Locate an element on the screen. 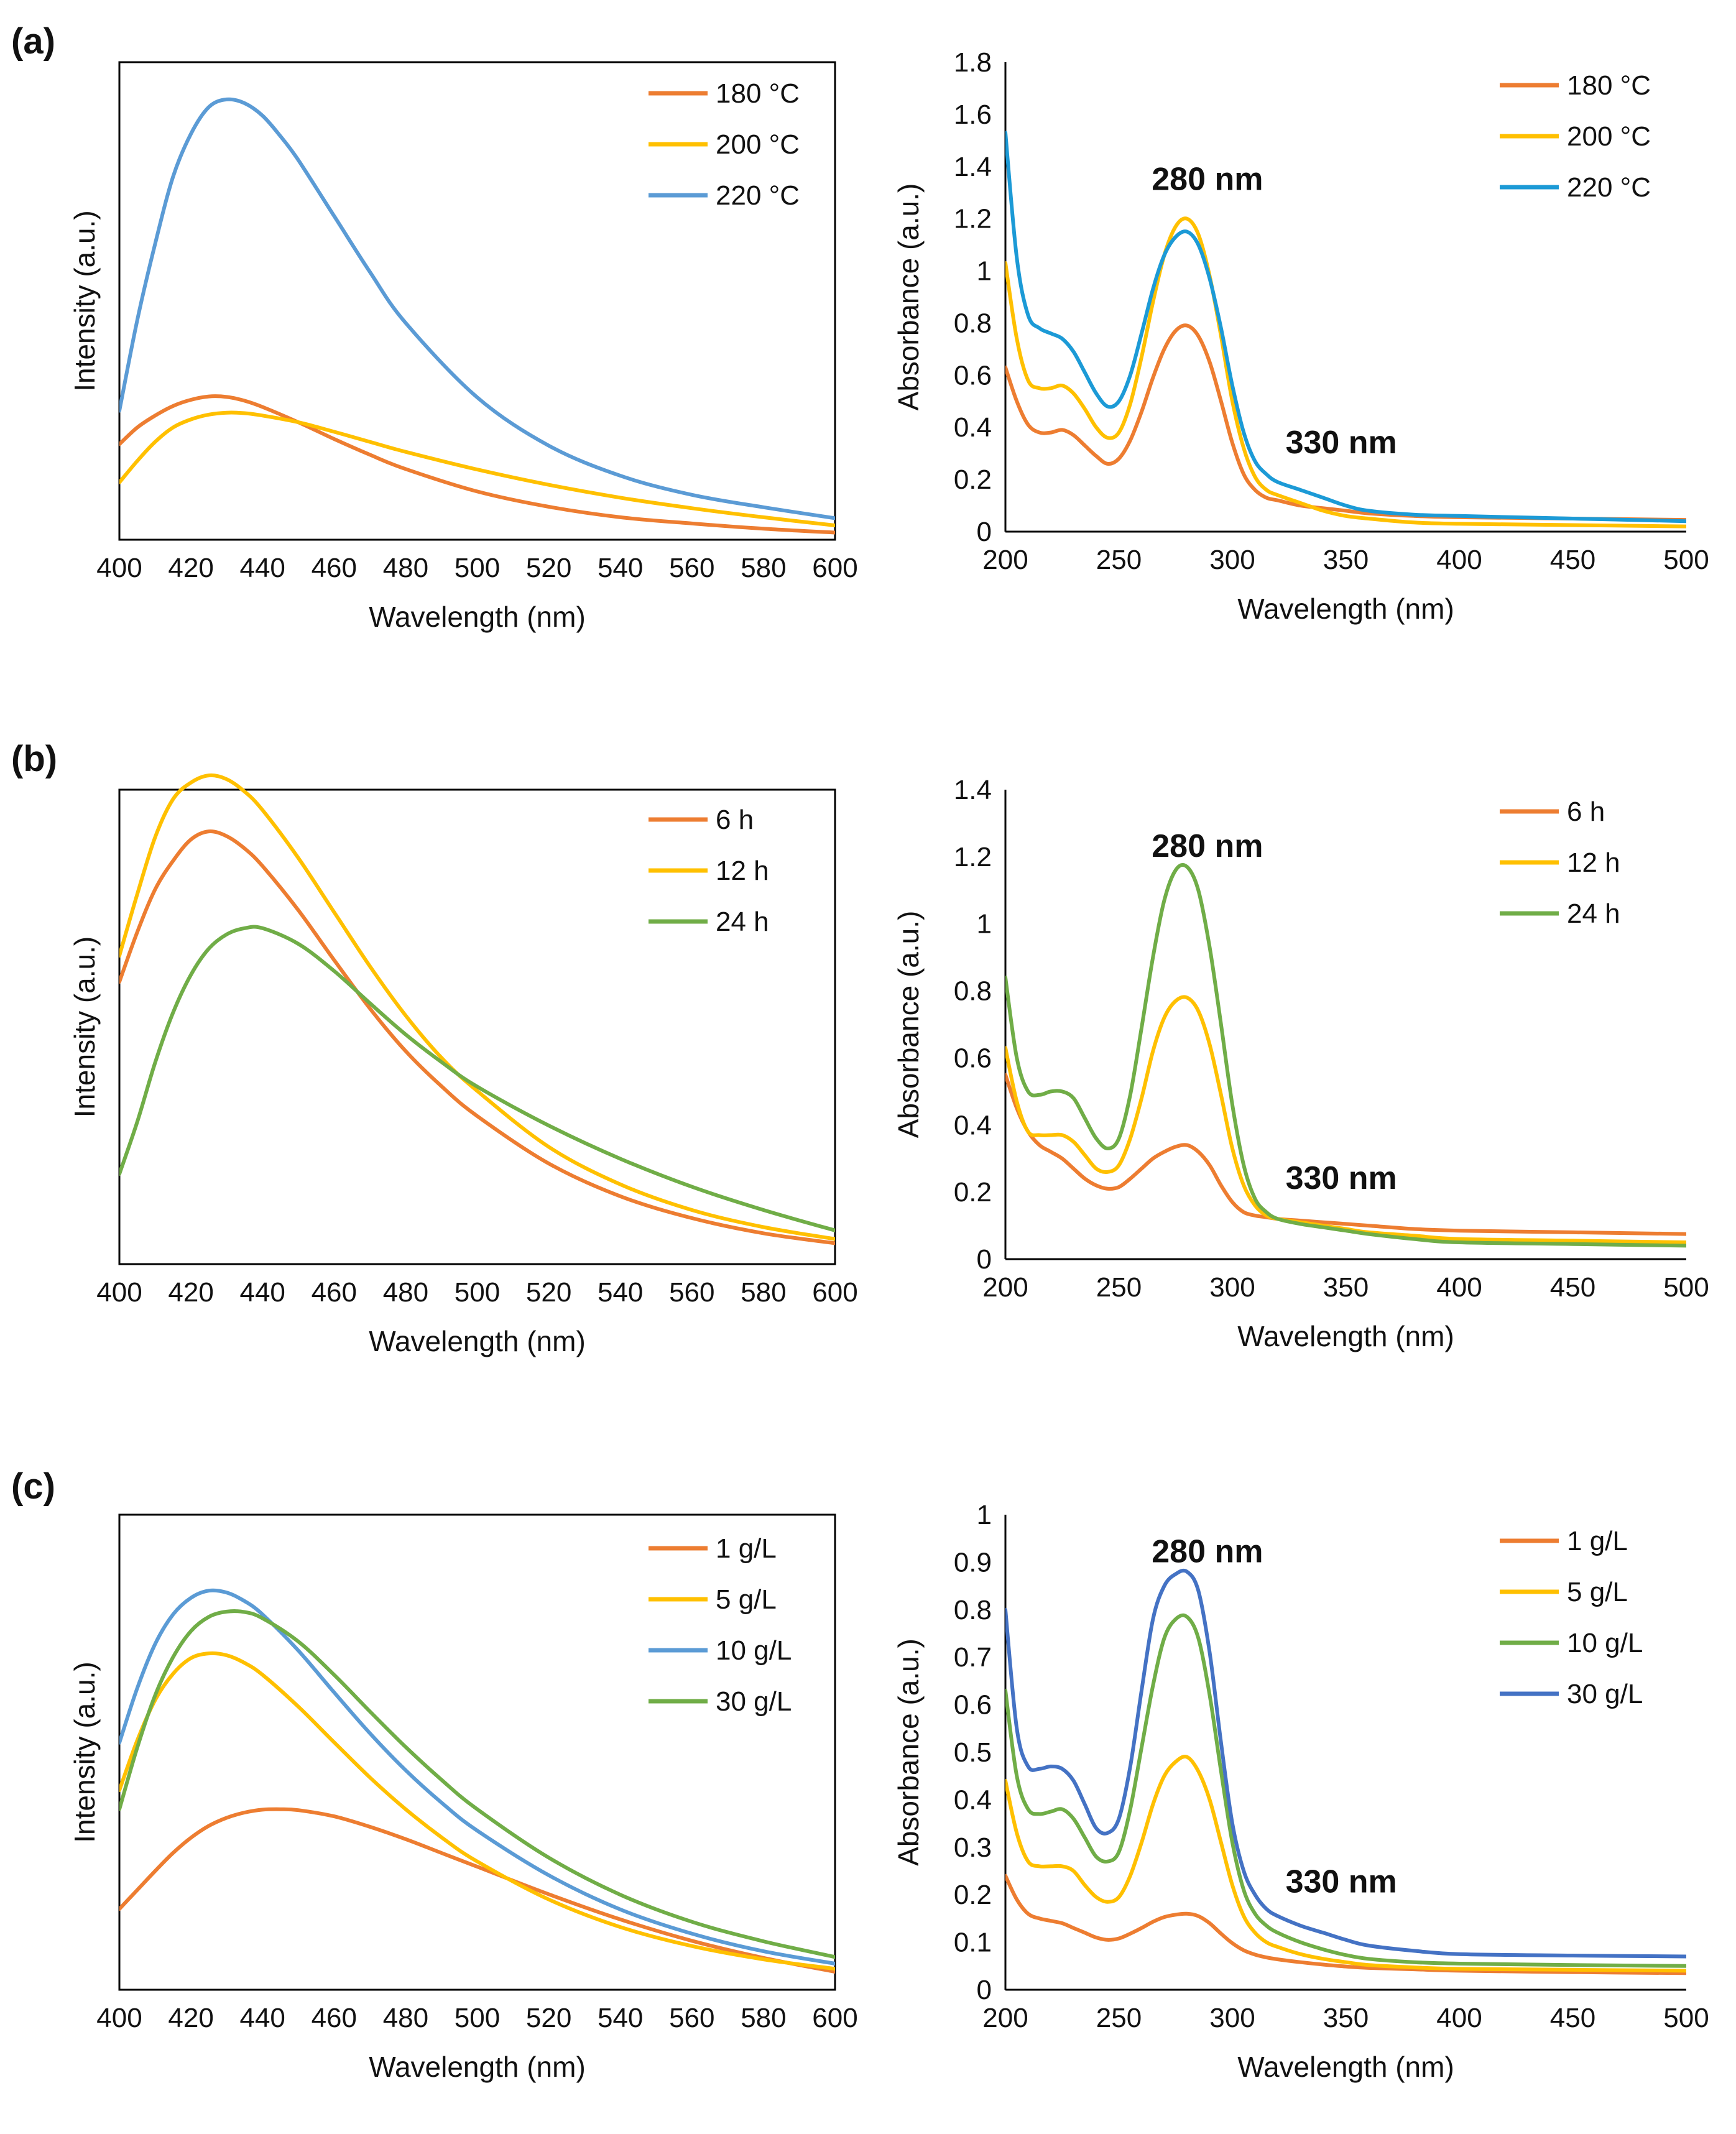 The image size is (1736, 2134). legend-label: 1 g/L is located at coordinates (1597, 1541).